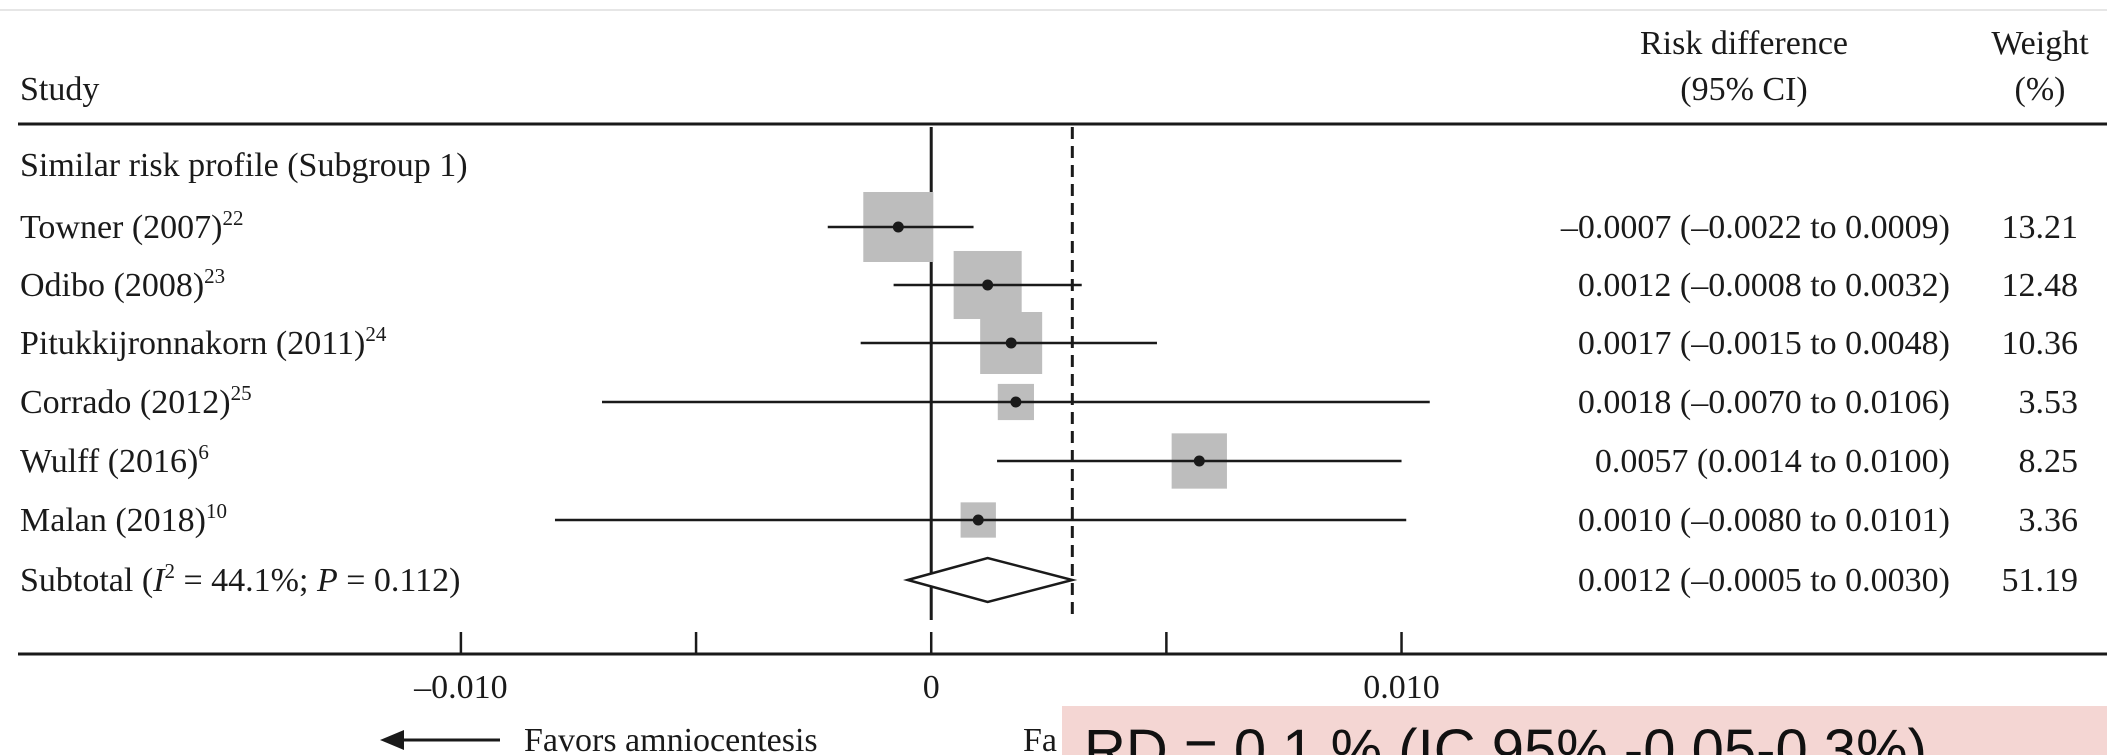 The height and width of the screenshot is (755, 2107). What do you see at coordinates (2040, 89) in the screenshot?
I see `header-weight-unit: (%)` at bounding box center [2040, 89].